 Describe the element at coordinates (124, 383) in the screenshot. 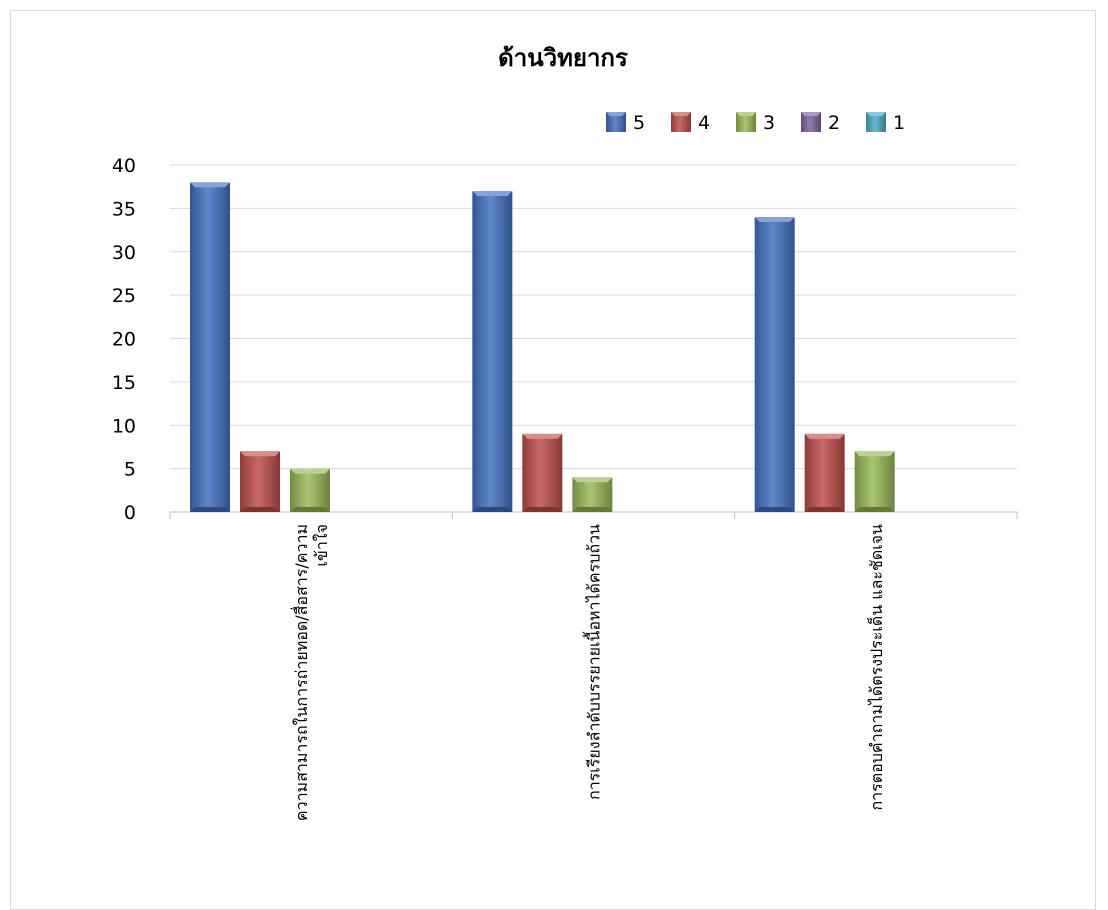

I see `y-tick-label: 15` at that location.